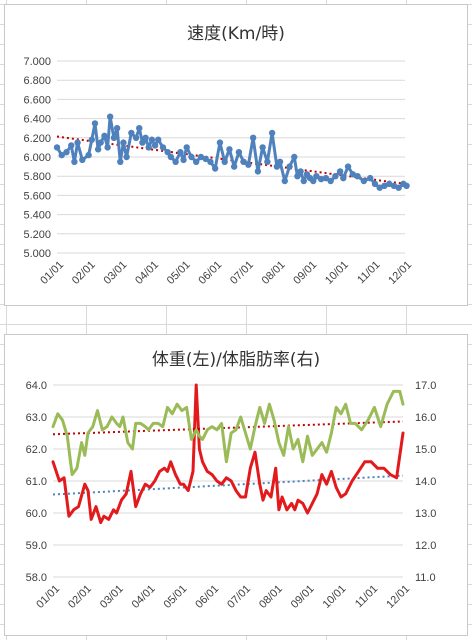 This screenshot has width=472, height=640. What do you see at coordinates (37, 196) in the screenshot?
I see `y-tick-label: 5.600` at bounding box center [37, 196].